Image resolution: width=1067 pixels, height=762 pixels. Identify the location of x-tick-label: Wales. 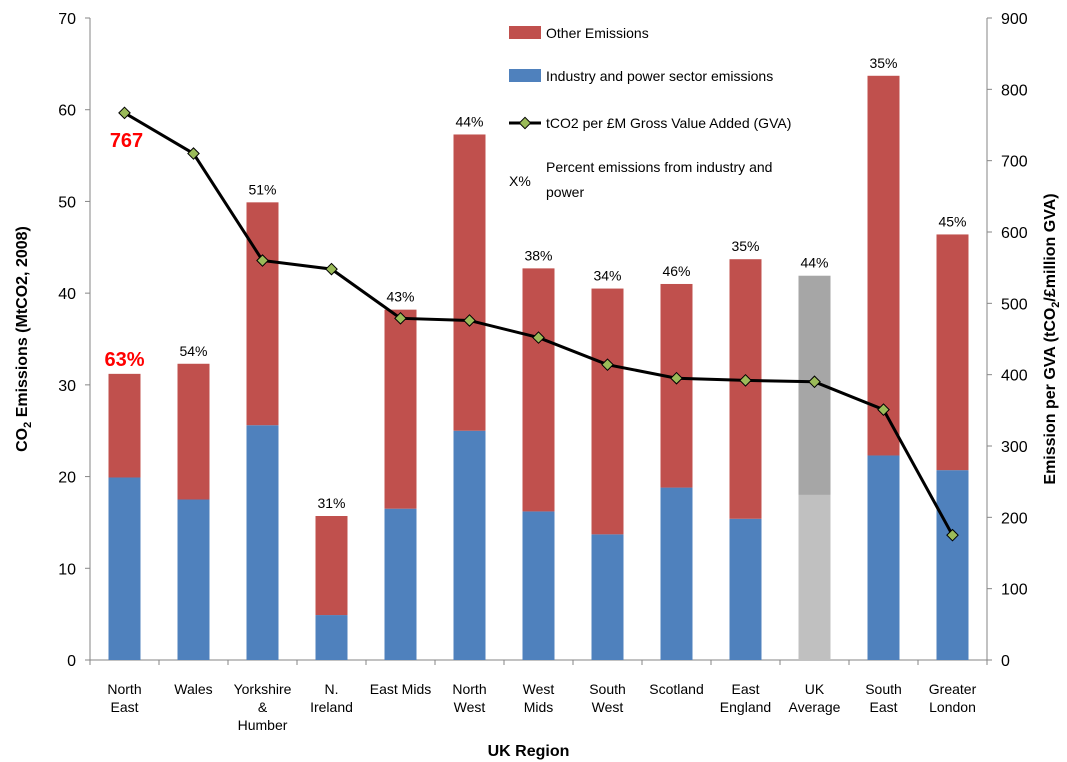
(193, 689).